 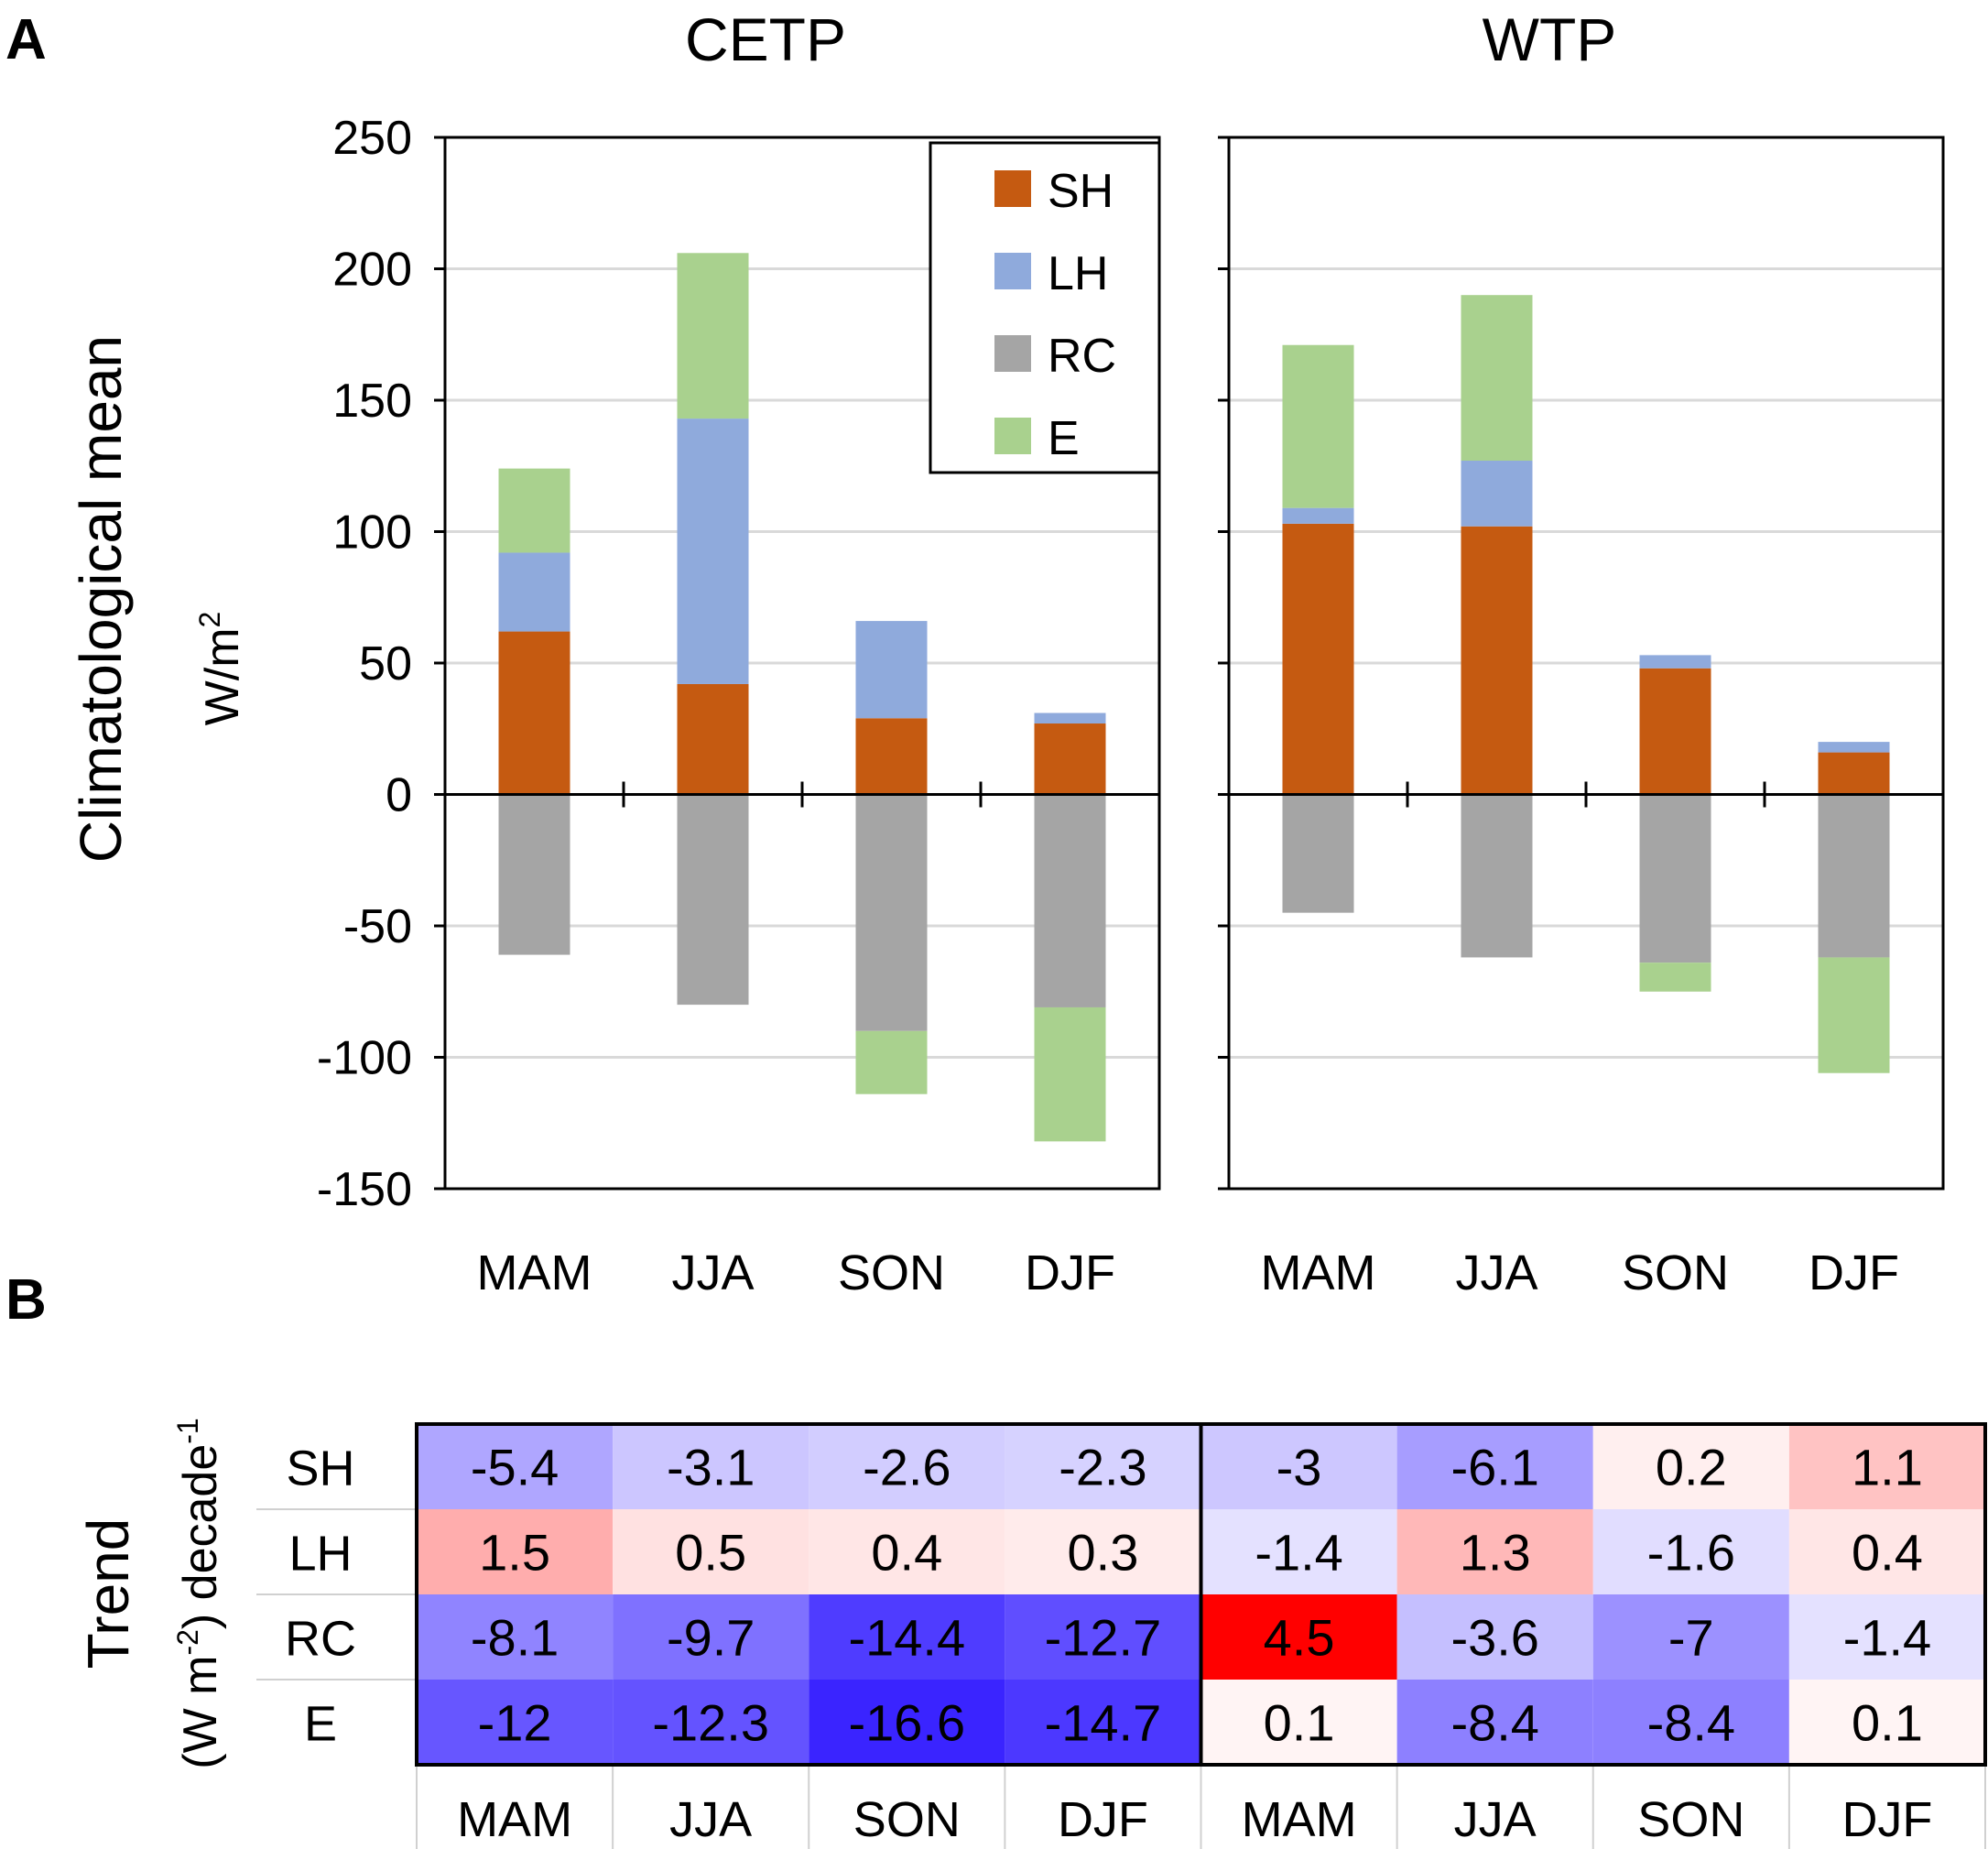 What do you see at coordinates (1070, 718) in the screenshot?
I see `cetp-bar-lh-djf` at bounding box center [1070, 718].